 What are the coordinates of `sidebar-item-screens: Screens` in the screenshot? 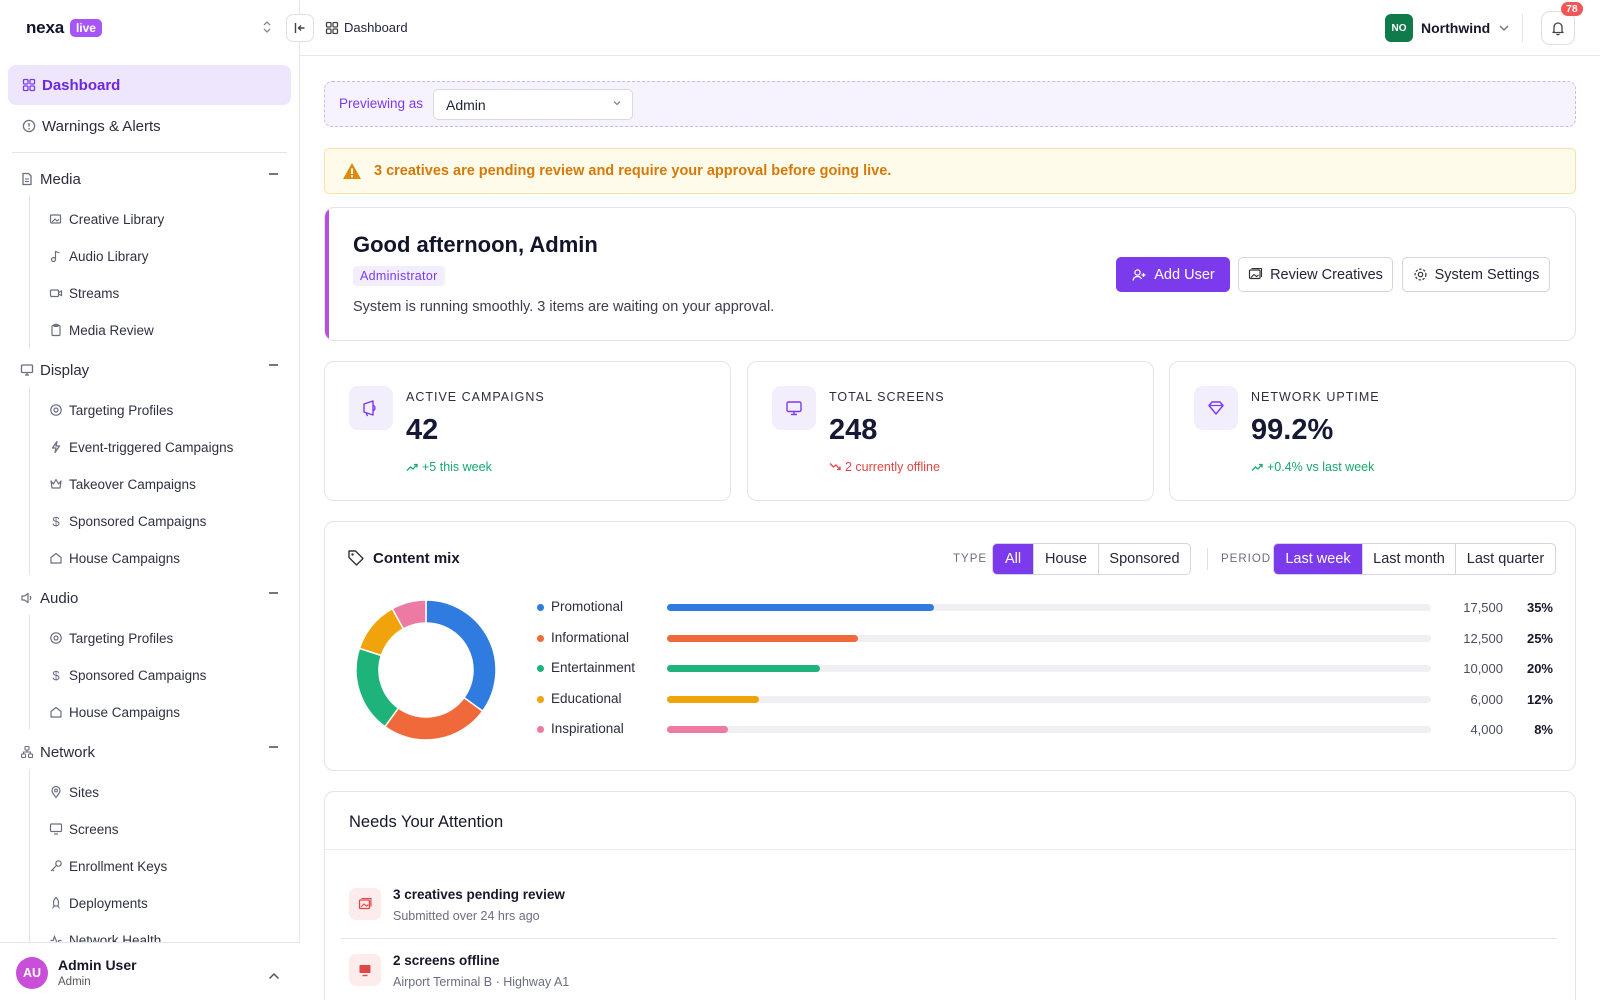 It's located at (84, 829).